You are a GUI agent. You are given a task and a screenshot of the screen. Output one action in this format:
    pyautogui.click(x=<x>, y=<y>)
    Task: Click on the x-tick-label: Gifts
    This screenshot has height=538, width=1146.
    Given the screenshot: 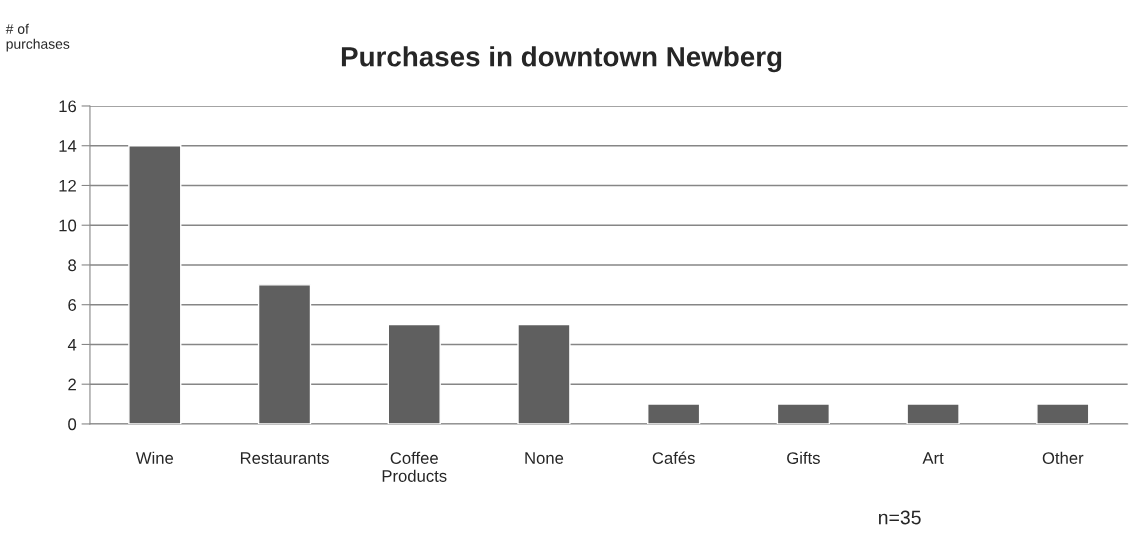 What is the action you would take?
    pyautogui.click(x=803, y=457)
    